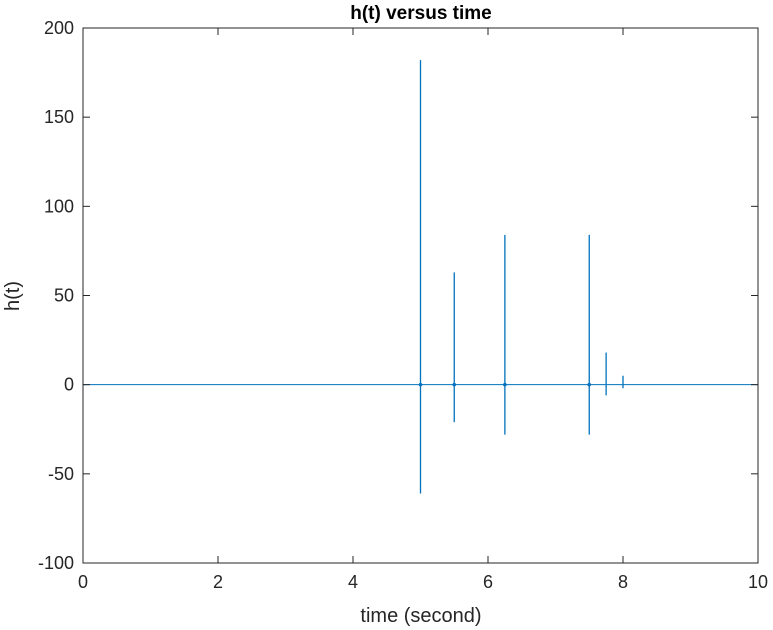  Describe the element at coordinates (59, 206) in the screenshot. I see `y-tick-label: 100` at that location.